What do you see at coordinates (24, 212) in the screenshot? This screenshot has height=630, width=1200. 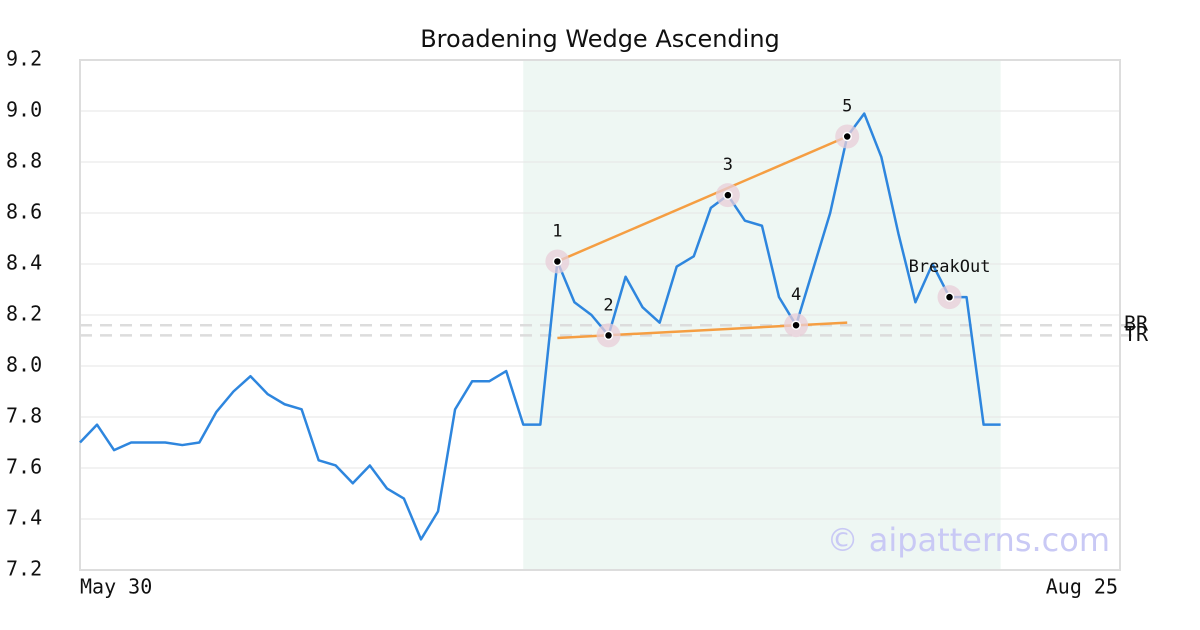 I see `y-tick-label: 8.6` at bounding box center [24, 212].